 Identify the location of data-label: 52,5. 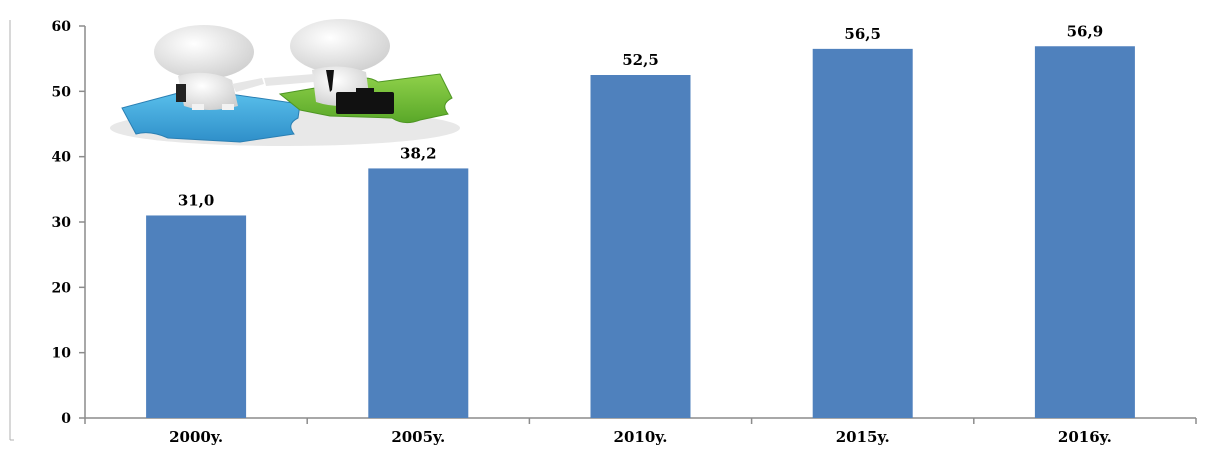
(640, 60).